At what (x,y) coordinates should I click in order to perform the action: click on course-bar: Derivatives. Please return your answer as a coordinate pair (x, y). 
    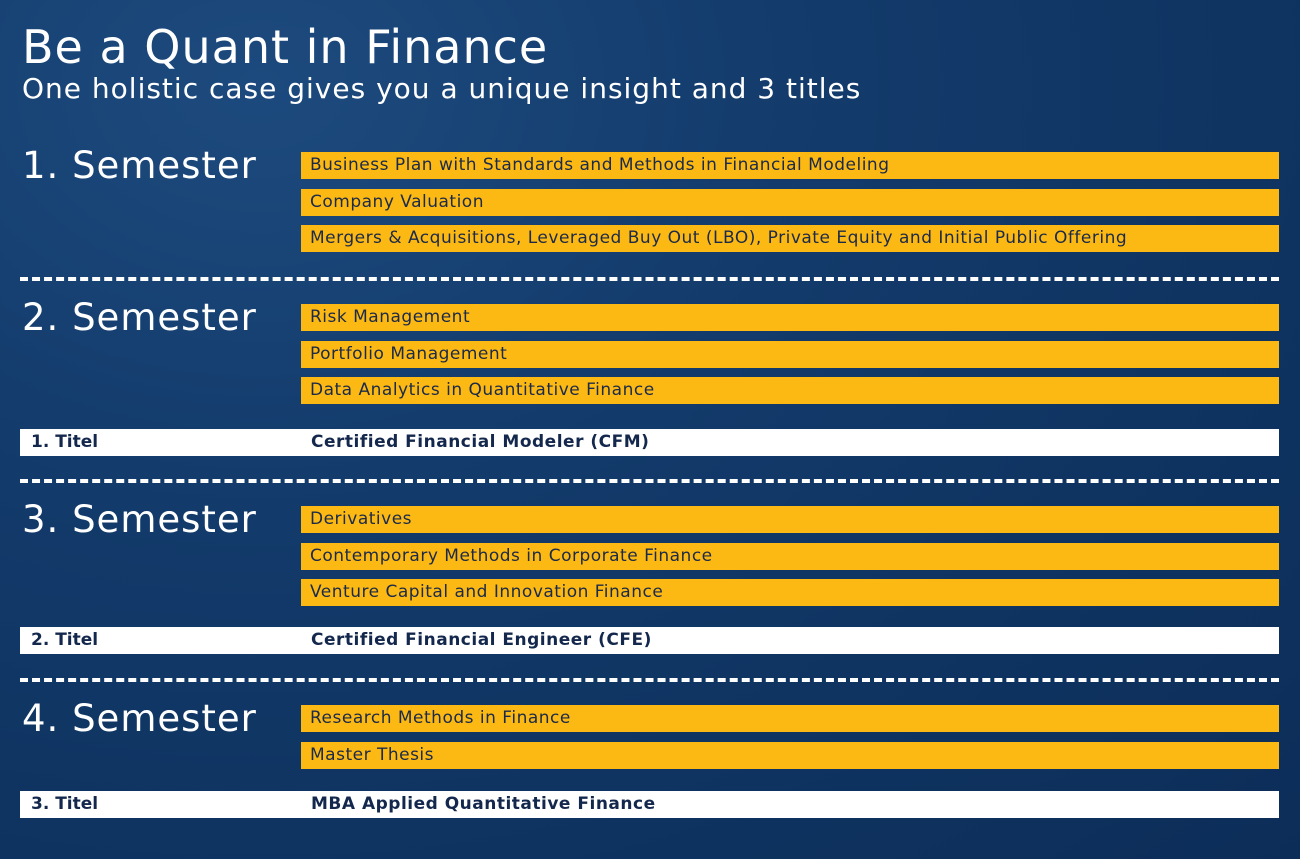
    Looking at the image, I should click on (790, 519).